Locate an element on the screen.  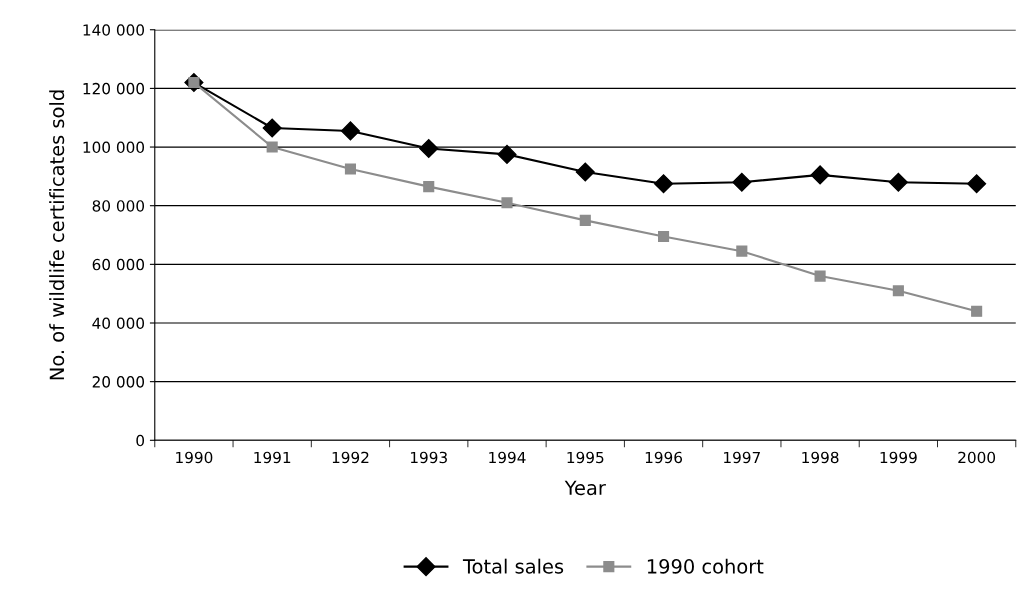
legend-label: 1990 cohort is located at coordinates (705, 566).